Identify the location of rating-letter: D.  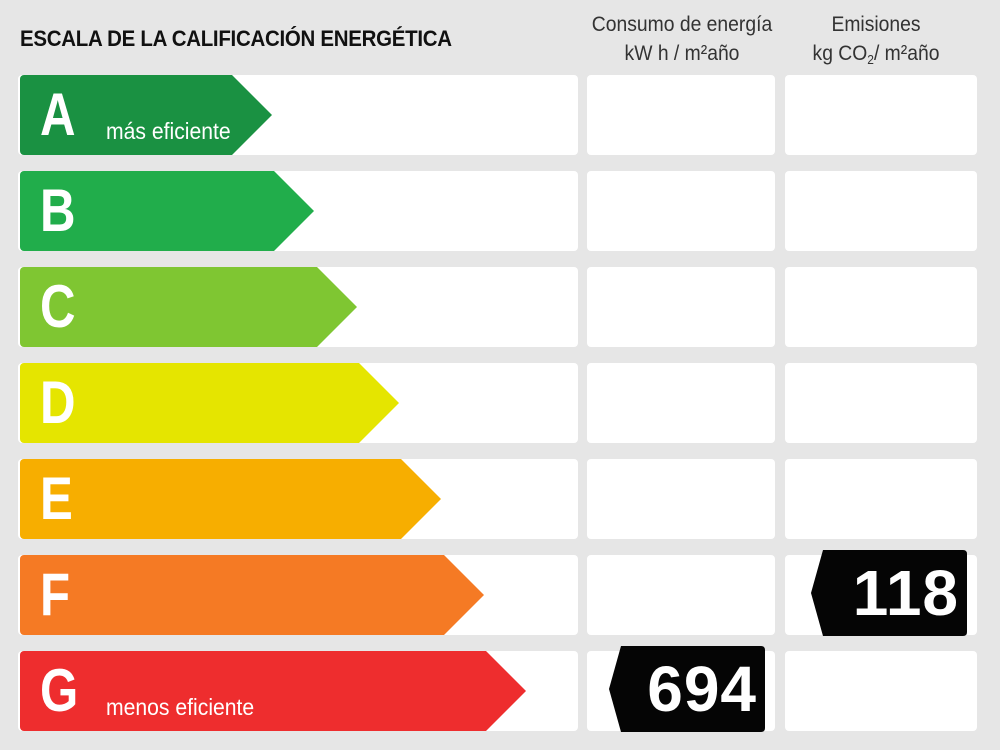
(58, 402).